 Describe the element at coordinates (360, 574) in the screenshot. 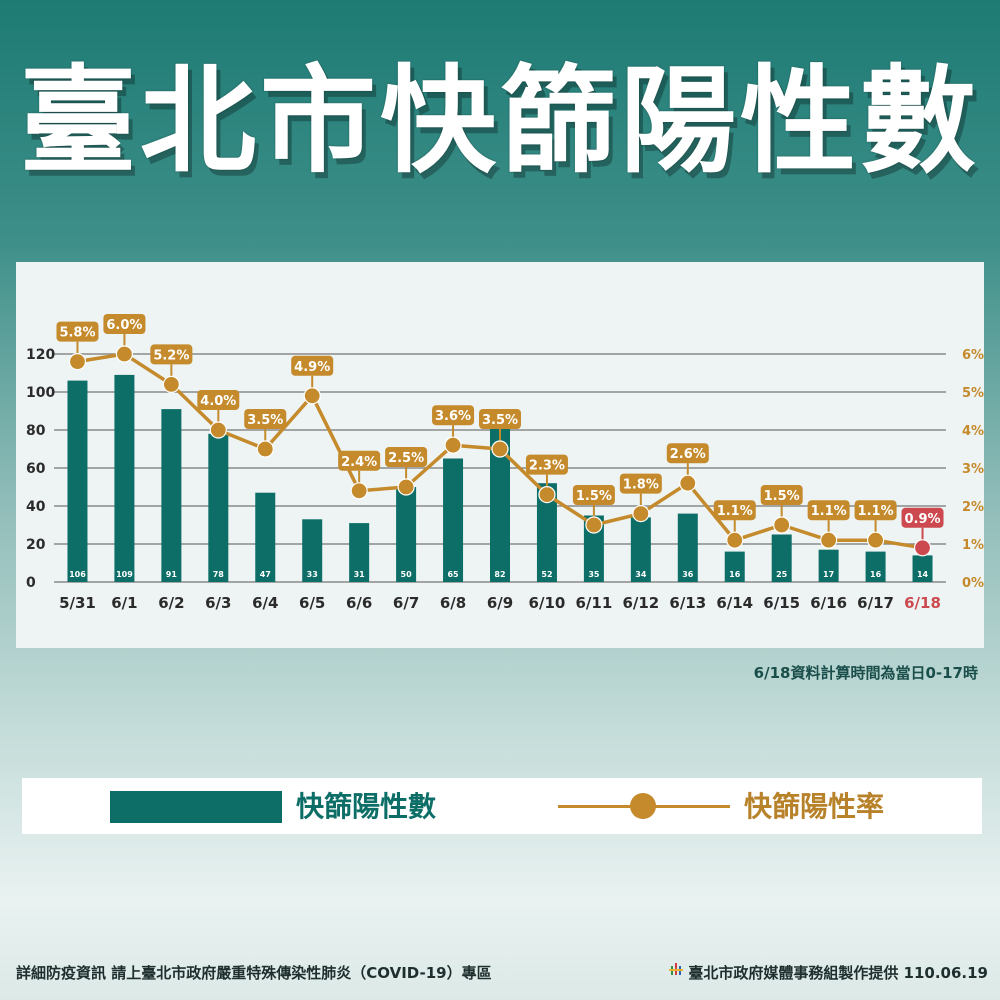

I see `bar-value-label: 31` at that location.